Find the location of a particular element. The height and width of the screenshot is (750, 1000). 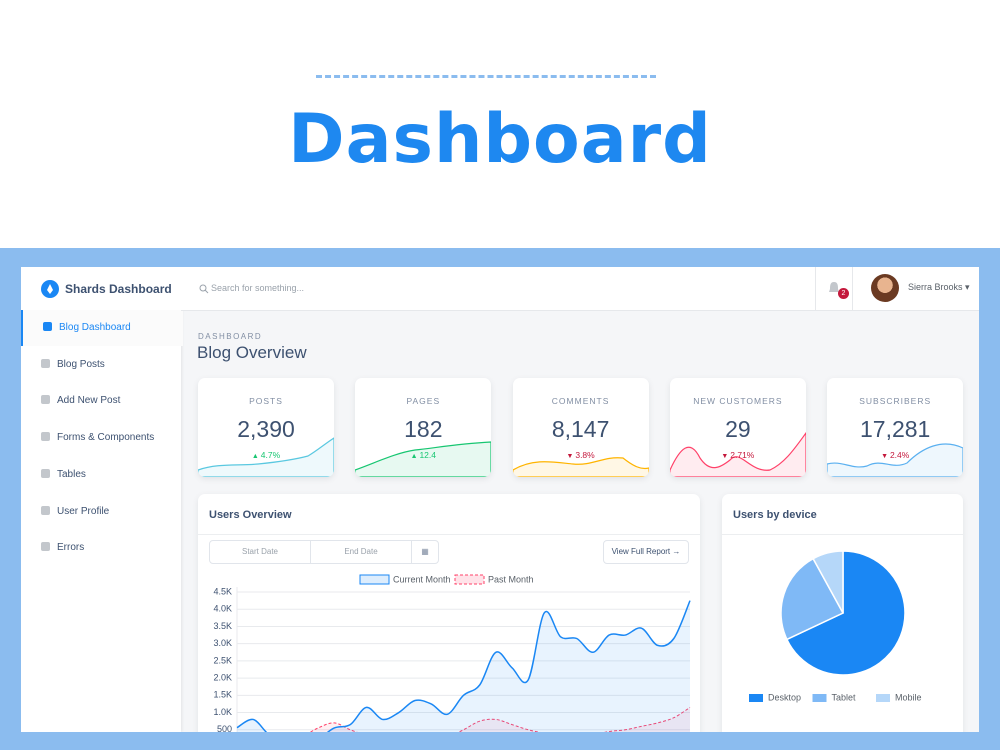

stat-value: 2,390 is located at coordinates (266, 429).